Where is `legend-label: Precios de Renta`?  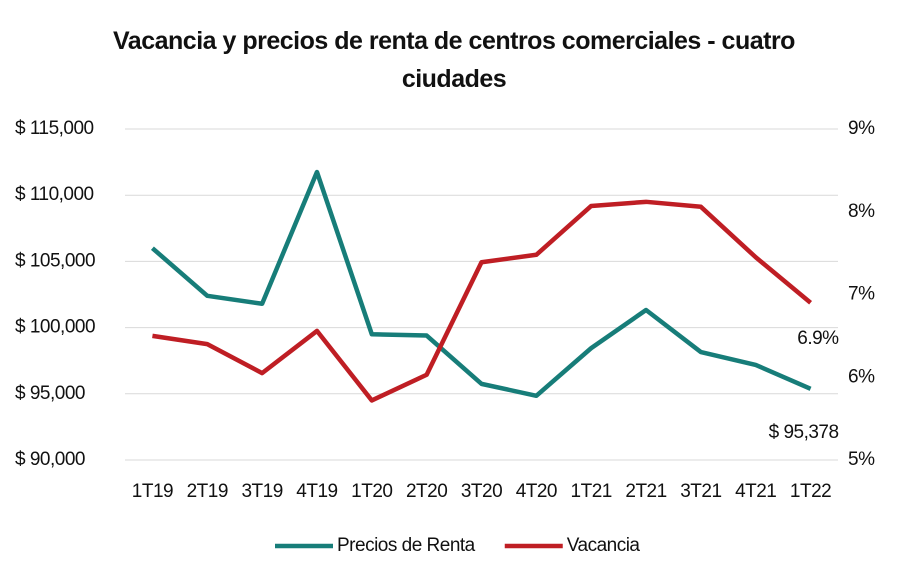 legend-label: Precios de Renta is located at coordinates (406, 545).